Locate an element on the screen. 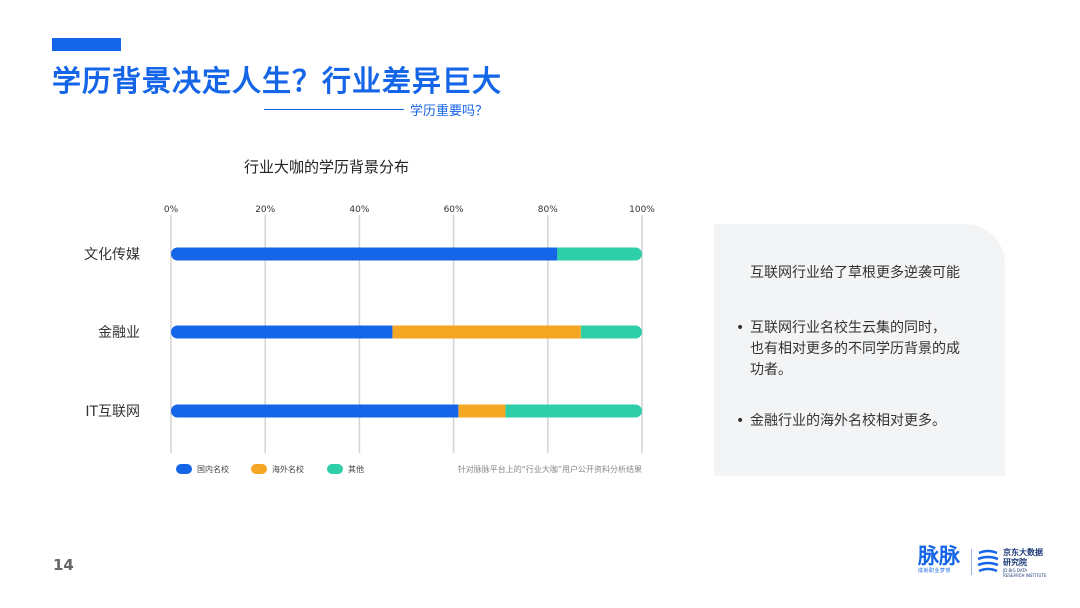 The height and width of the screenshot is (608, 1080). page-title: 学历背景决定人生？行业差异巨大 is located at coordinates (277, 81).